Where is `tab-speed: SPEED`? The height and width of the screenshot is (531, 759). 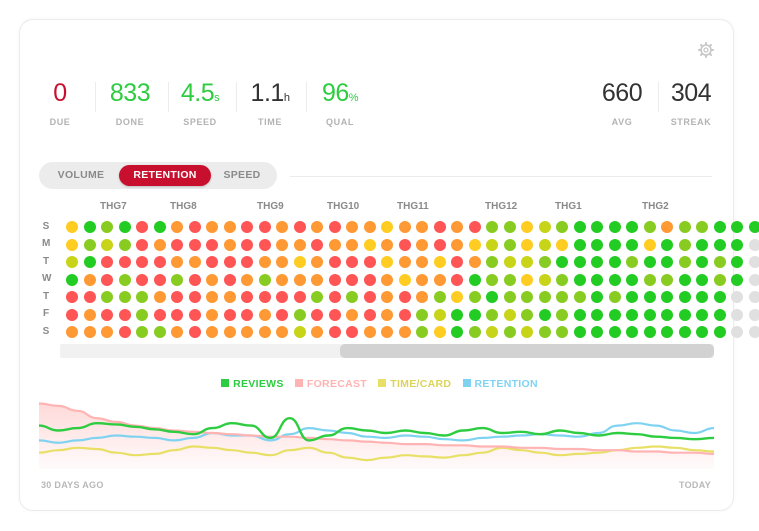 tab-speed: SPEED is located at coordinates (242, 175).